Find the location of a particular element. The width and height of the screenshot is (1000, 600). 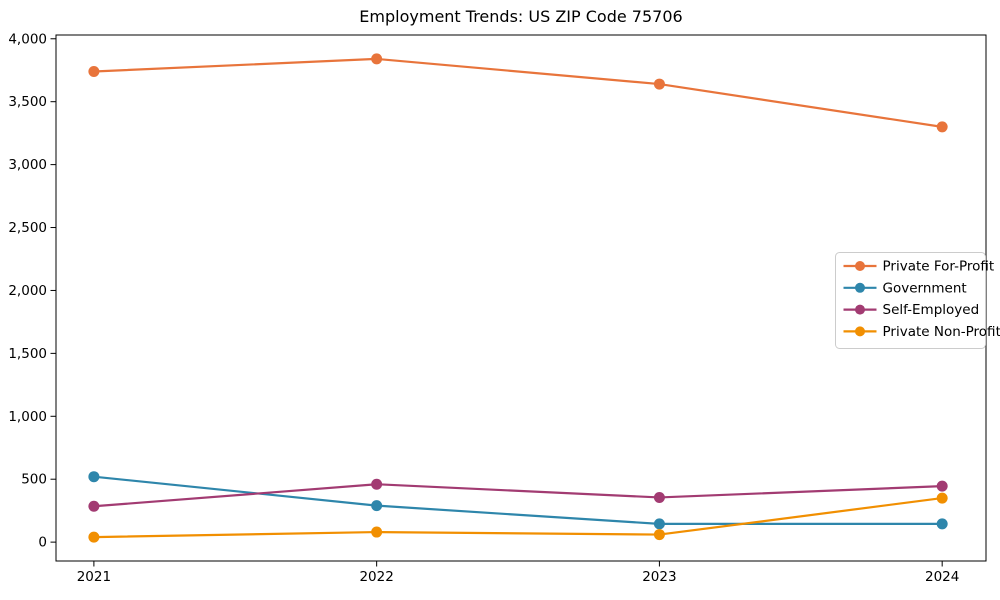

y-tick-label: 2,500 is located at coordinates (27, 228).